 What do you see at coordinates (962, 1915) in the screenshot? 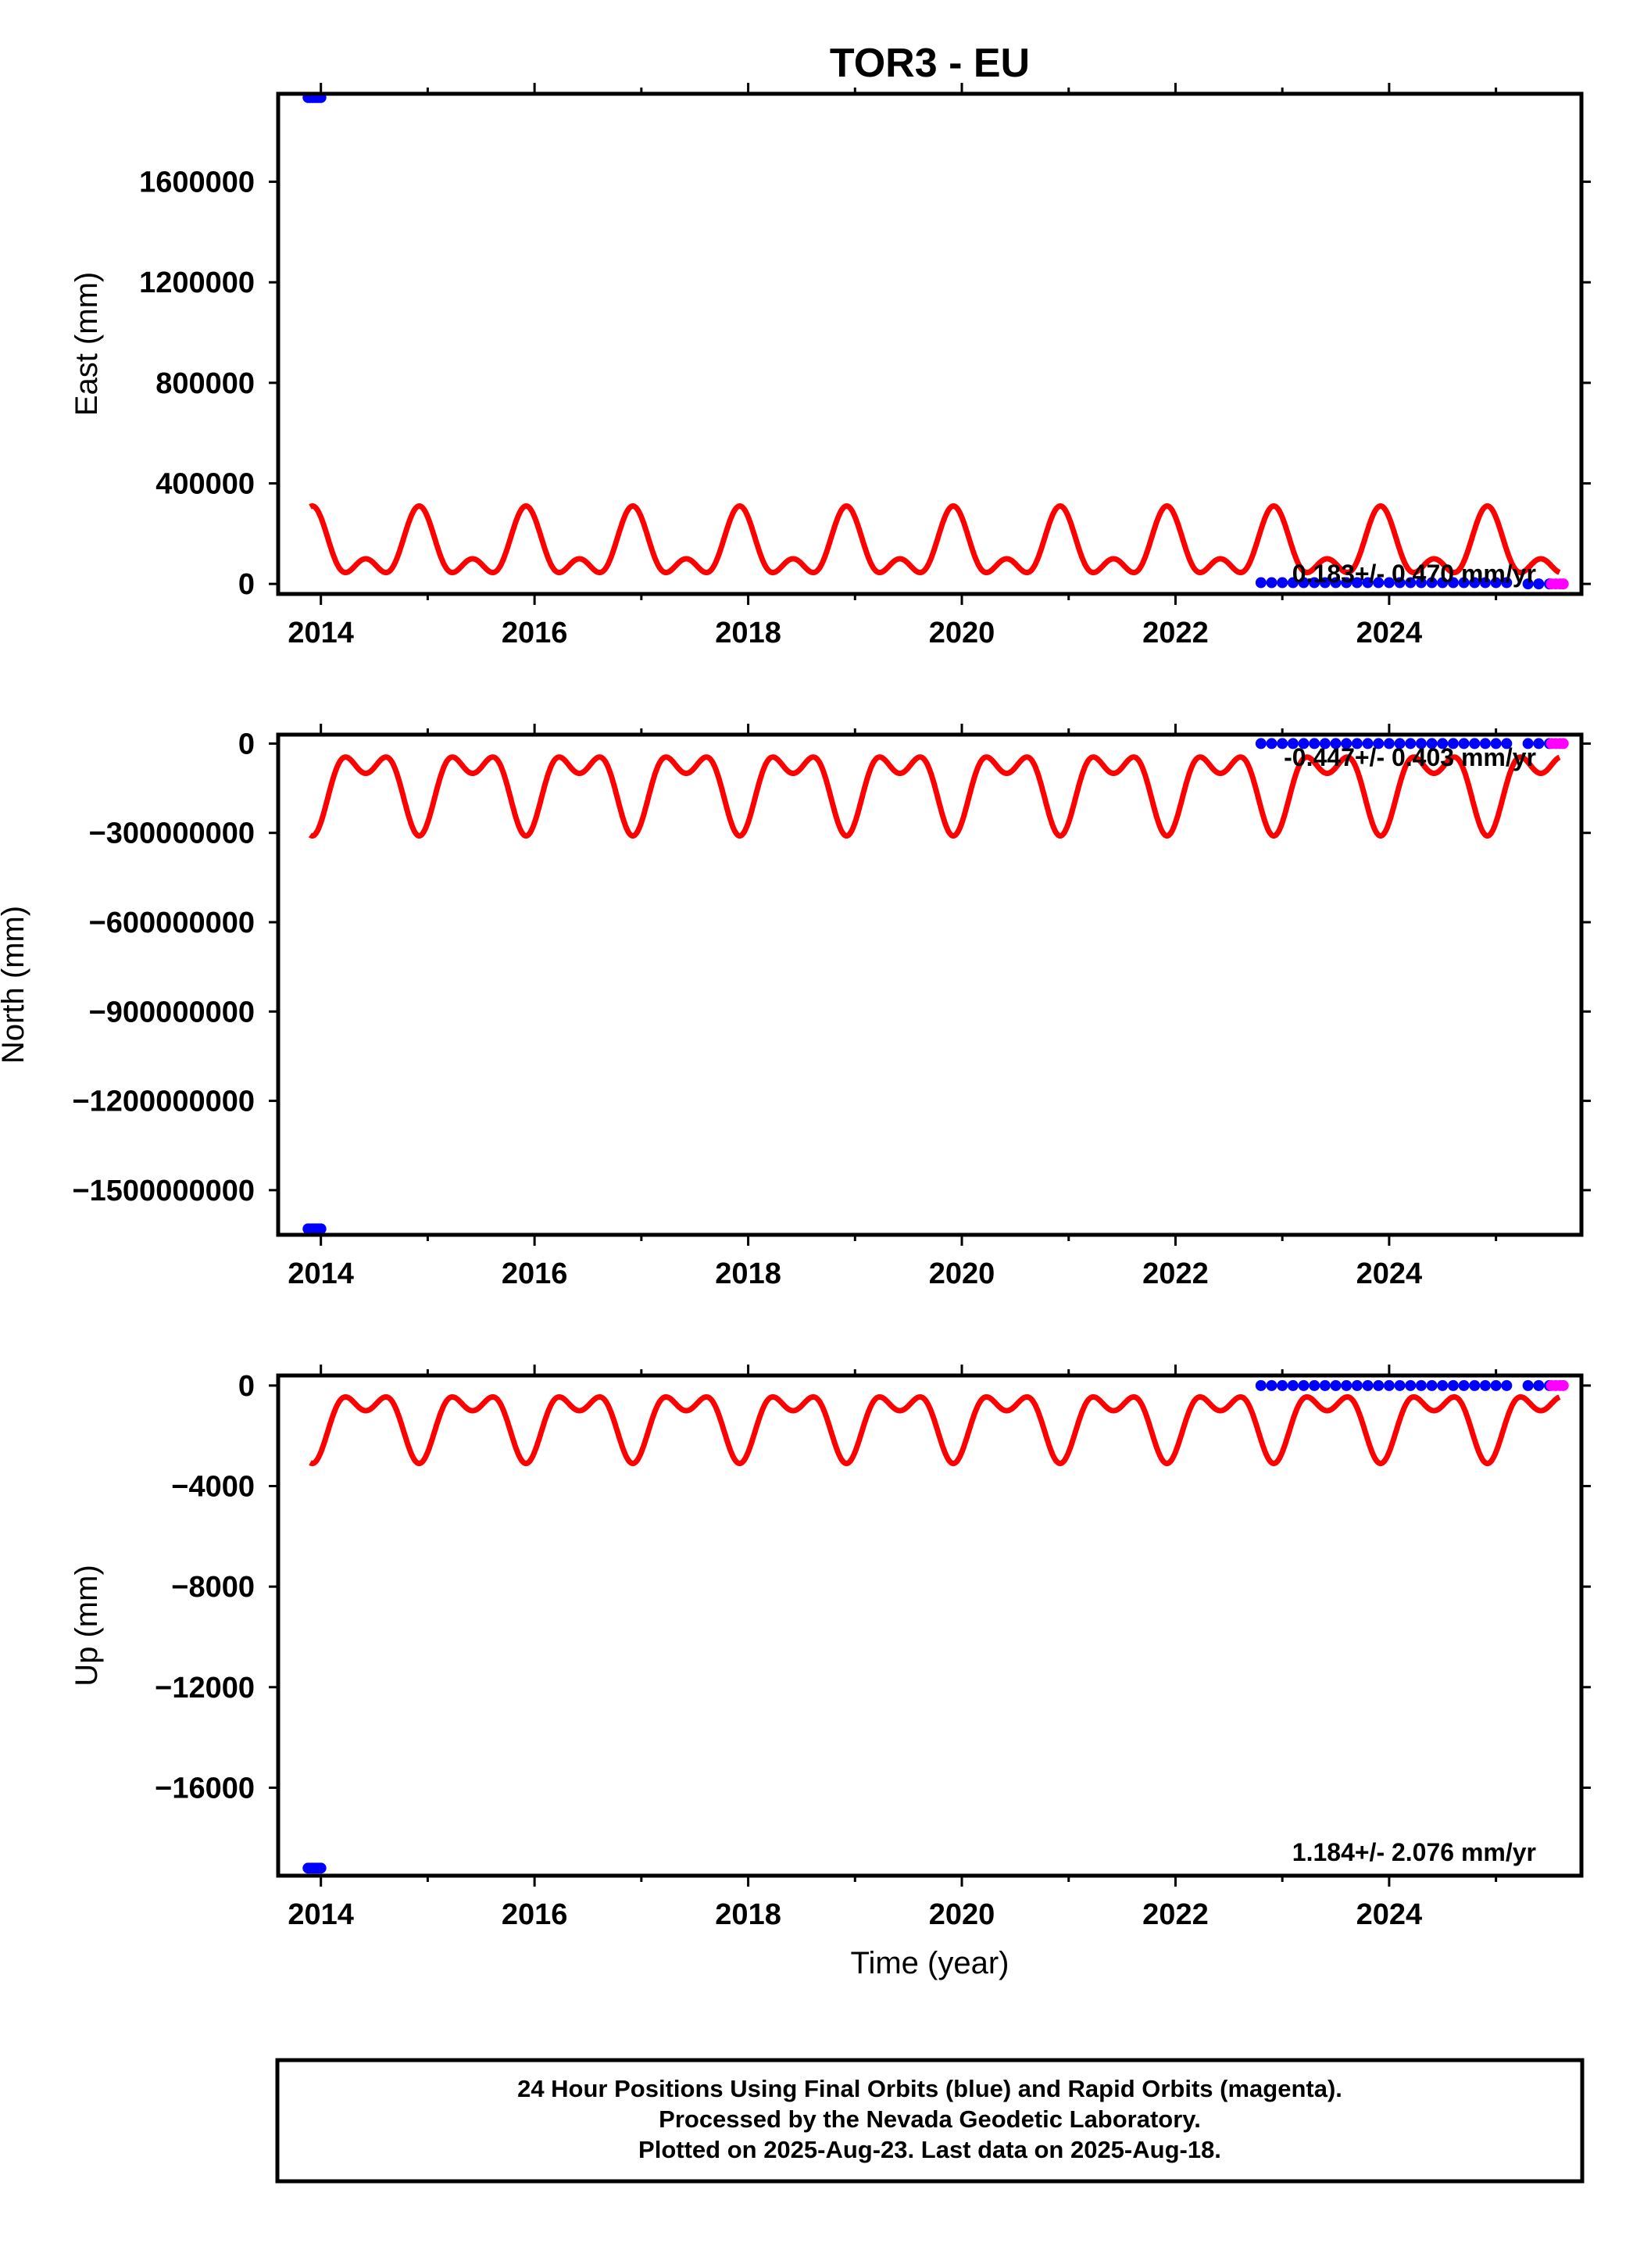
I see `up-xtick-label: 2020` at bounding box center [962, 1915].